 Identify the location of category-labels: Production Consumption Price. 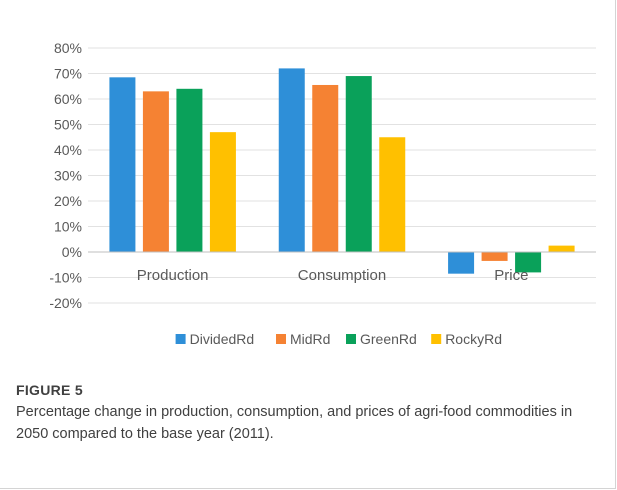
(333, 275).